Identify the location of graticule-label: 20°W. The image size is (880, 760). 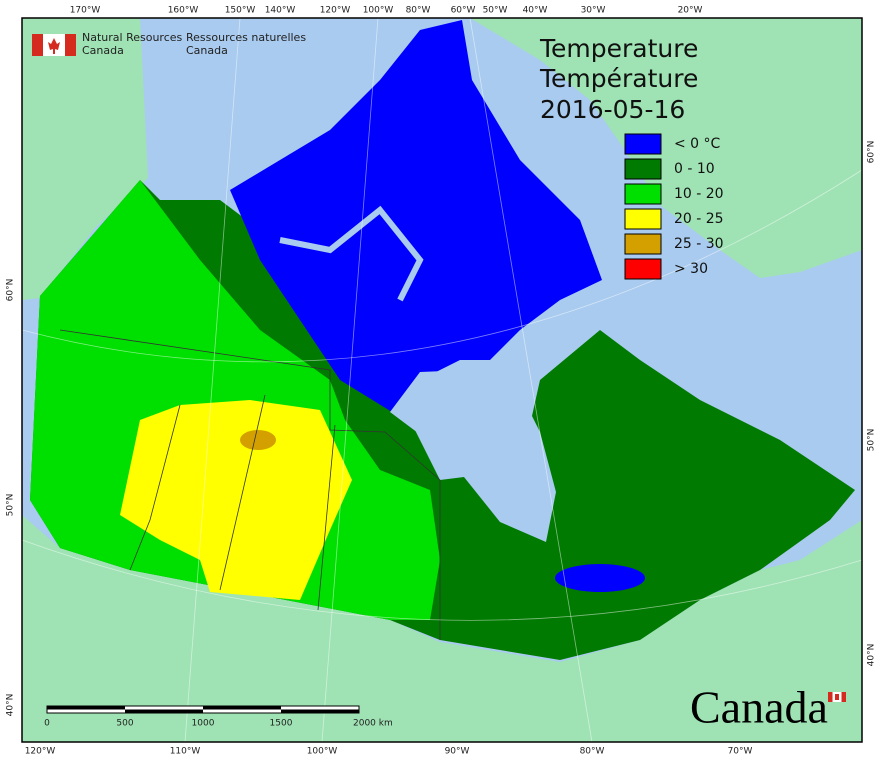
(690, 11).